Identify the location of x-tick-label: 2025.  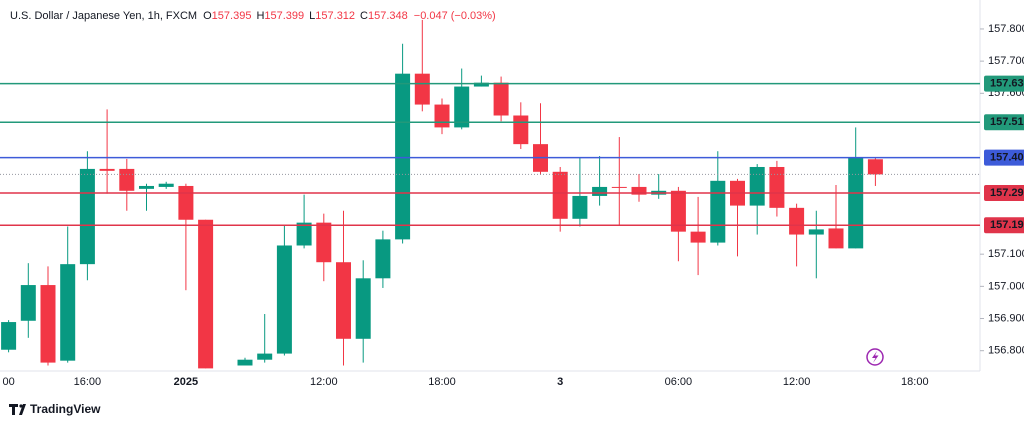
(186, 382).